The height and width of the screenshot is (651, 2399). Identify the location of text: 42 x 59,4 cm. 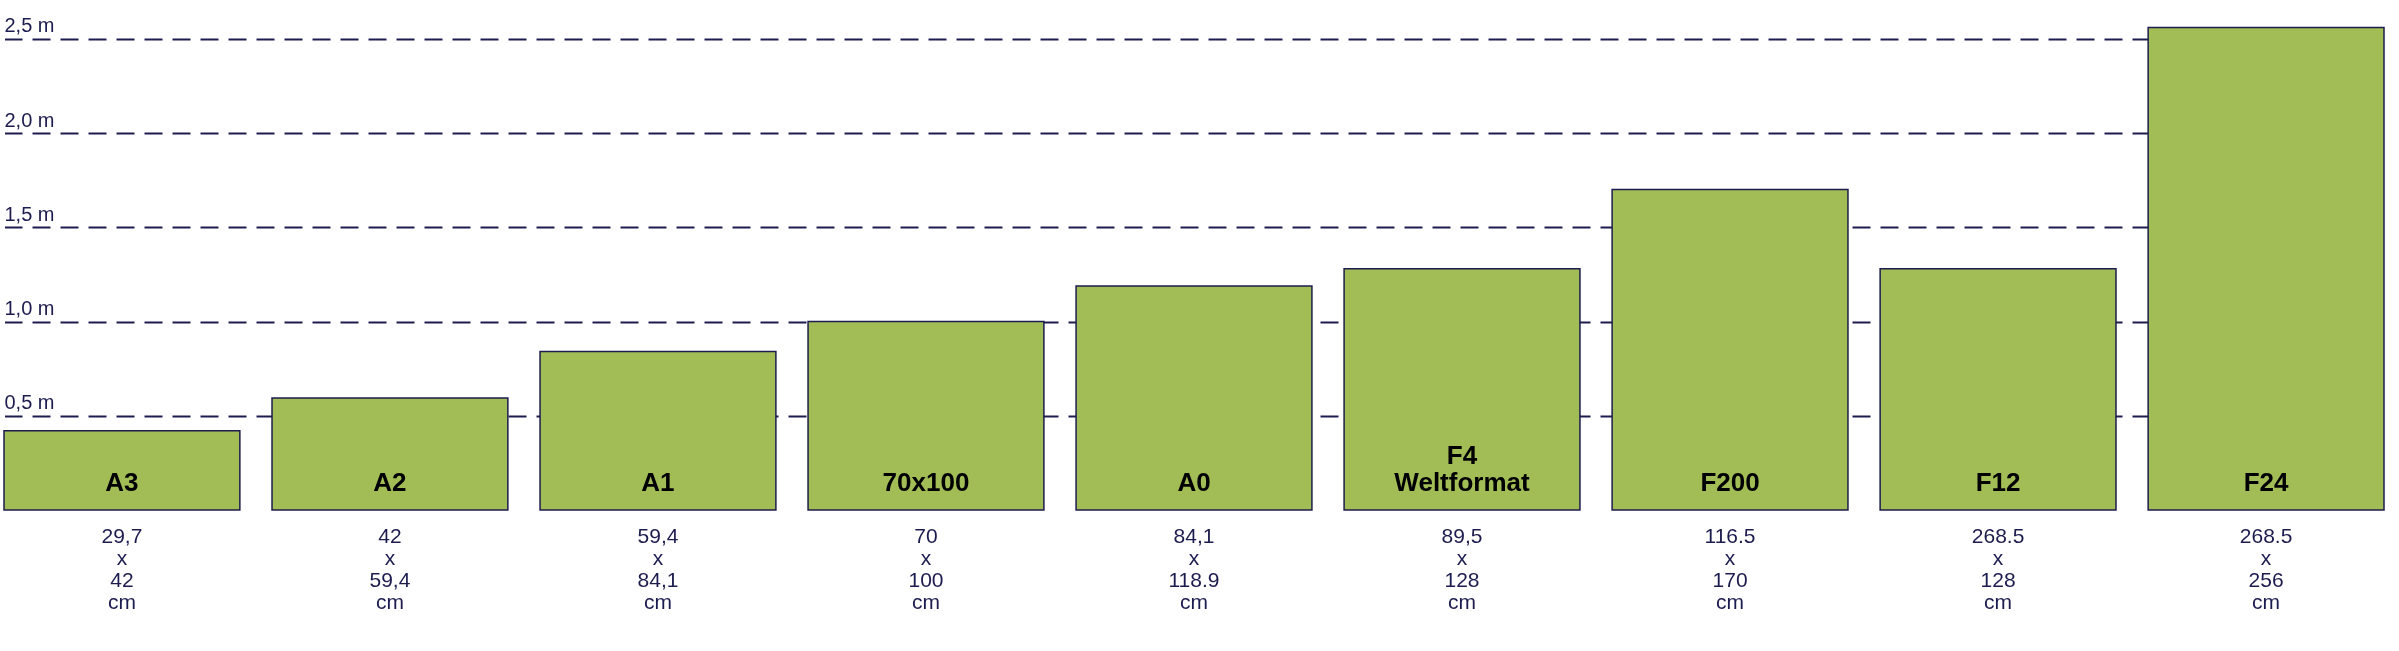
(390, 568).